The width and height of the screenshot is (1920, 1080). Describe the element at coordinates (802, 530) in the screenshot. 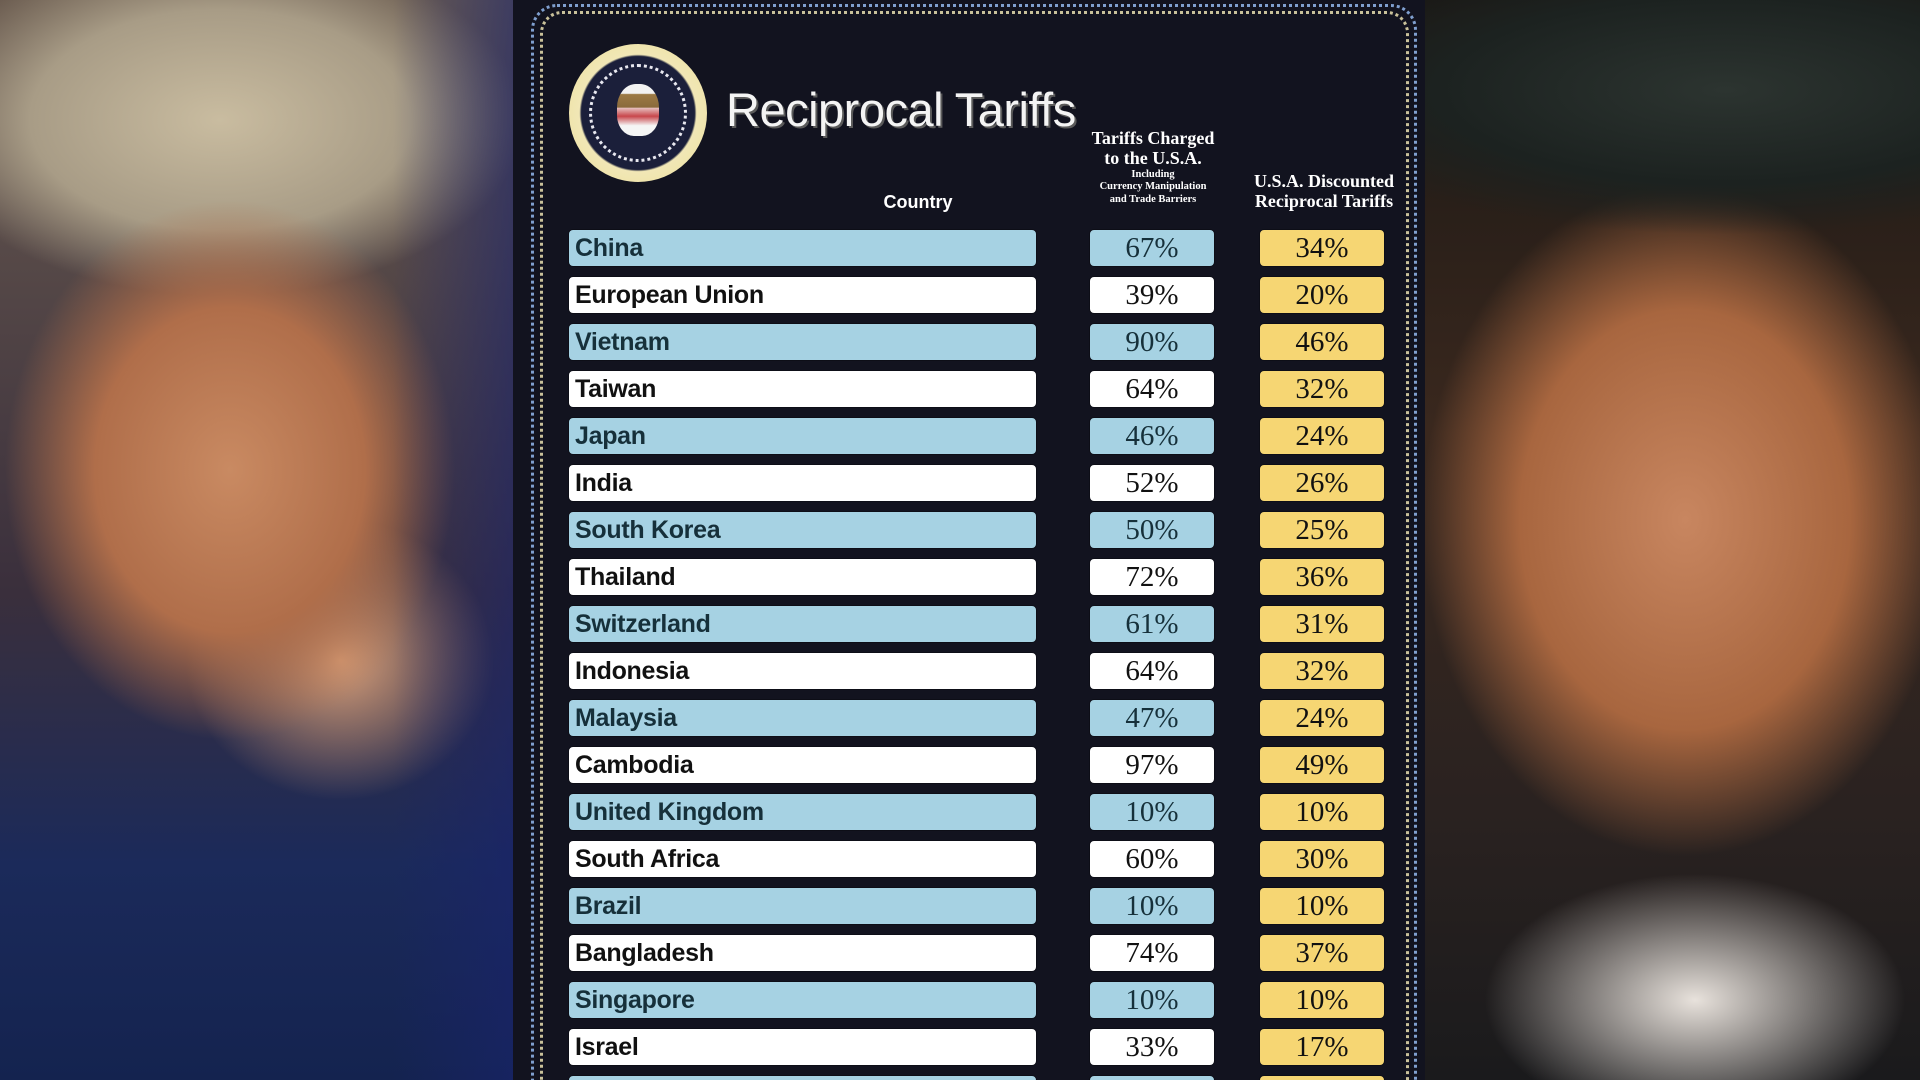

I see `country-cell: South Korea` at that location.